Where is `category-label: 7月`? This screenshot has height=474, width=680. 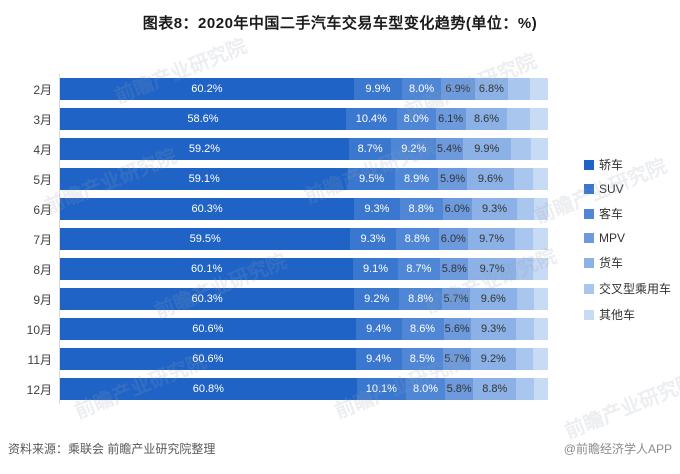 category-label: 7月 is located at coordinates (42, 239).